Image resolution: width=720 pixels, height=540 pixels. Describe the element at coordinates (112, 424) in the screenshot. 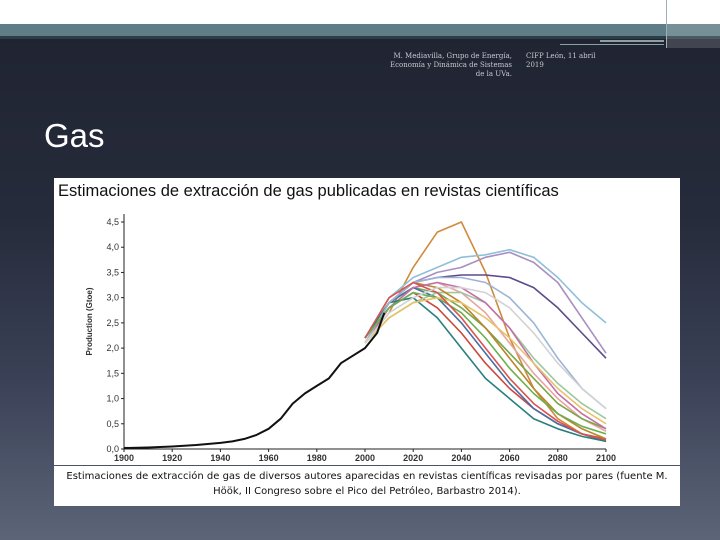

I see `y-tick-label: 0,5` at that location.